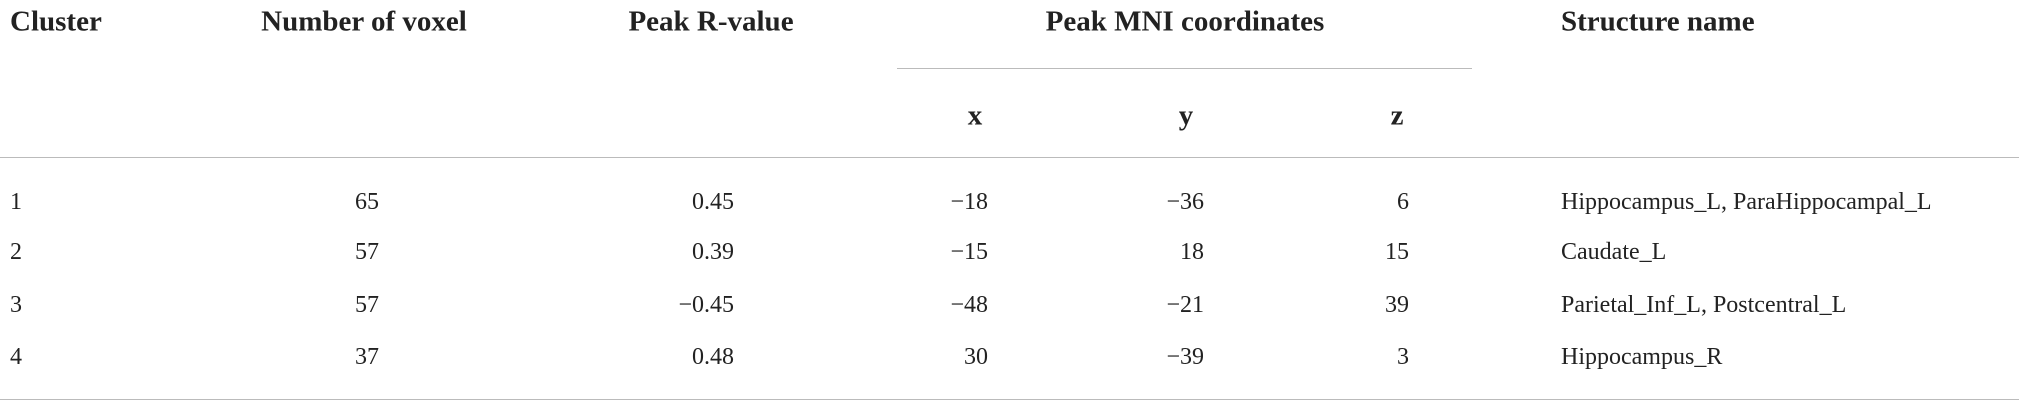 The image size is (2019, 404). Describe the element at coordinates (1185, 202) in the screenshot. I see `table-cell: −36` at that location.